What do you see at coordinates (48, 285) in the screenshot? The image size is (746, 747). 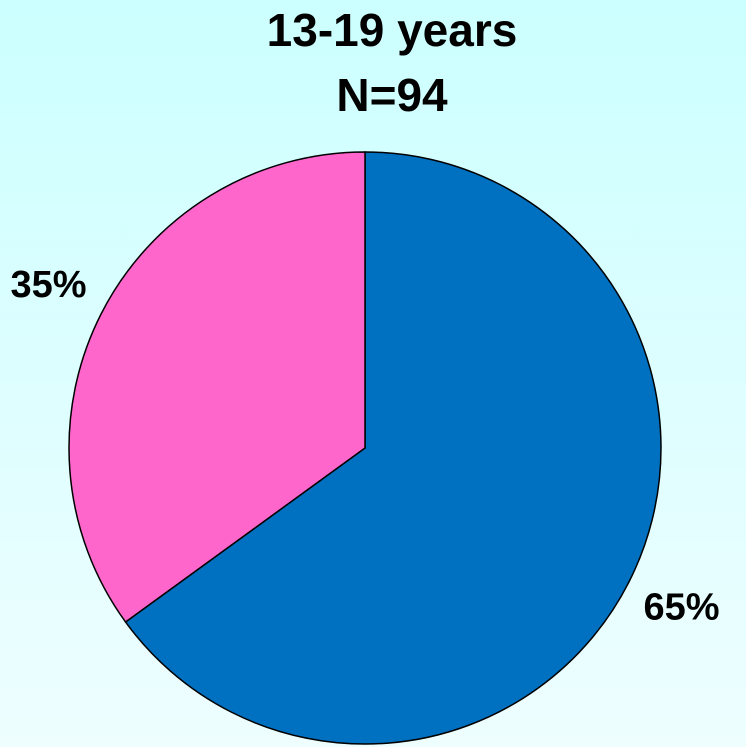 I see `data-label: 35%` at bounding box center [48, 285].